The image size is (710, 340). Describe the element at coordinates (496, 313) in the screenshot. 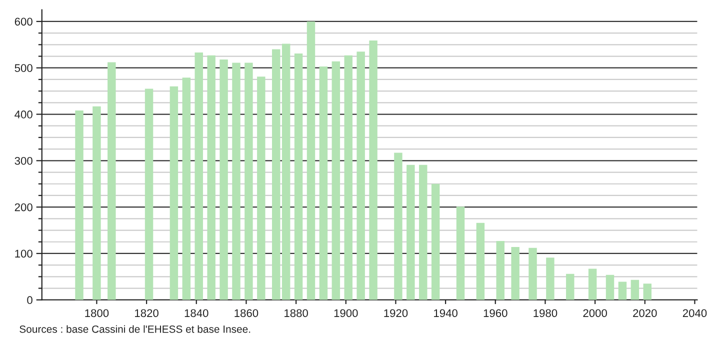

I see `x-tick-label: 1960` at that location.